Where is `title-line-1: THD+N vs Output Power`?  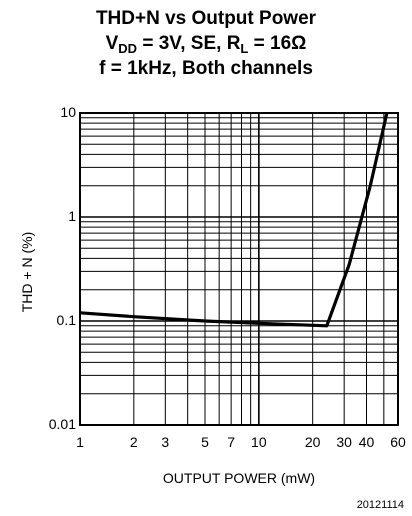 title-line-1: THD+N vs Output Power is located at coordinates (206, 18).